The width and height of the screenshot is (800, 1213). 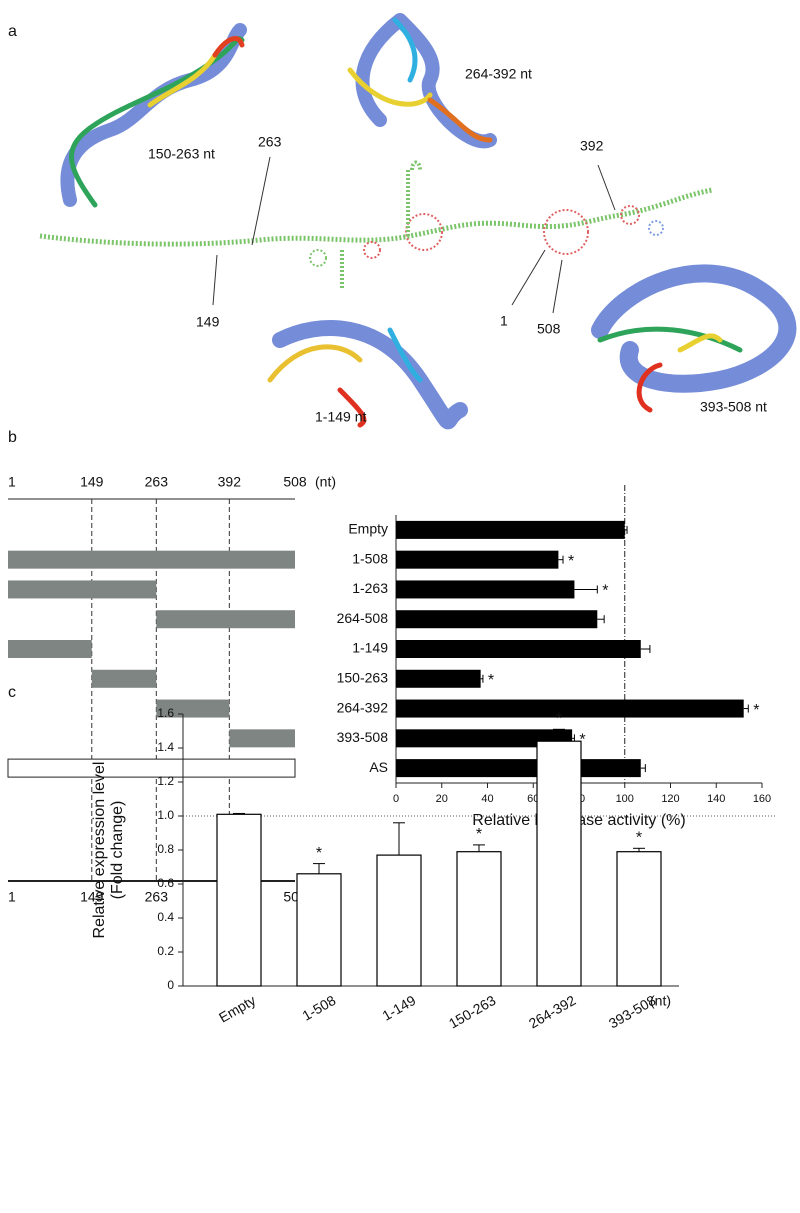 I want to click on x-tick-label: 508, so click(x=295, y=482).